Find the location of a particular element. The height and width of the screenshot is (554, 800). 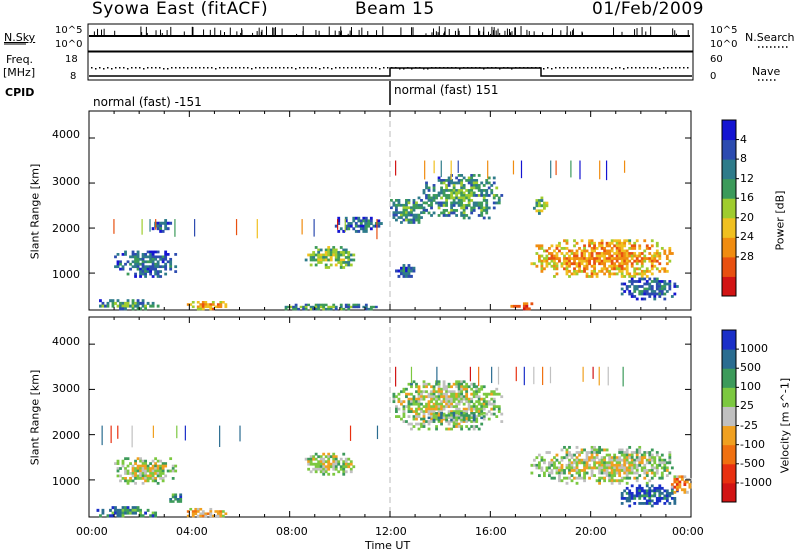

nsky-tick-bottom: 10^0 is located at coordinates (69, 44).